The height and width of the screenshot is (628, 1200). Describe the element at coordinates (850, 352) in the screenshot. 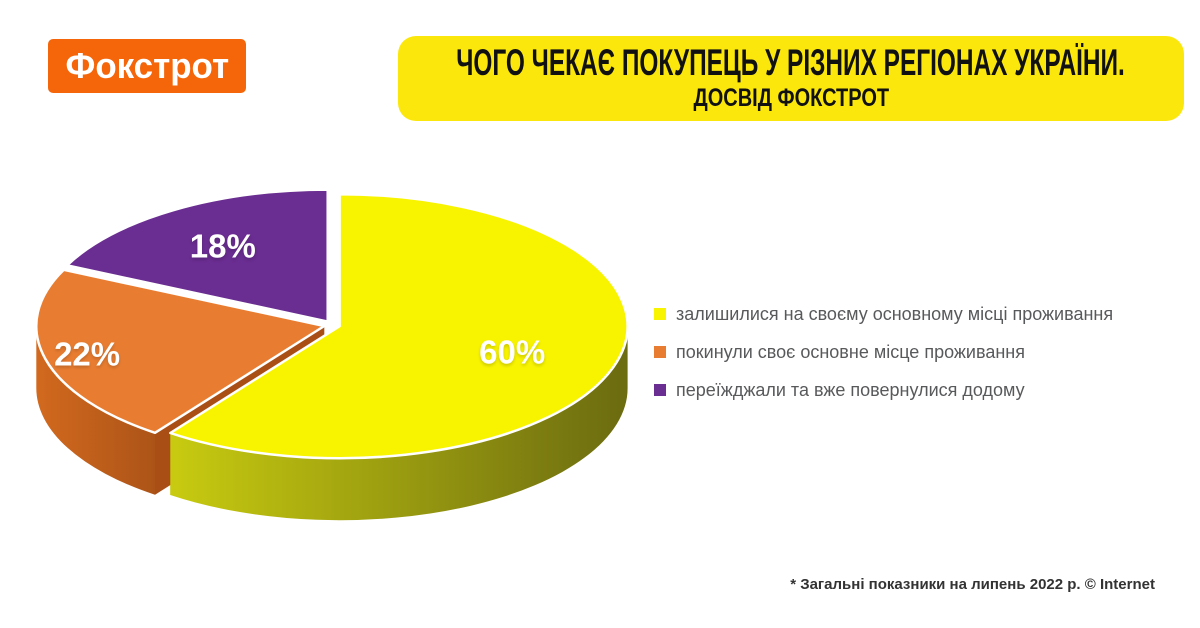

I see `legend-label: покинули своє основне місце проживання` at that location.